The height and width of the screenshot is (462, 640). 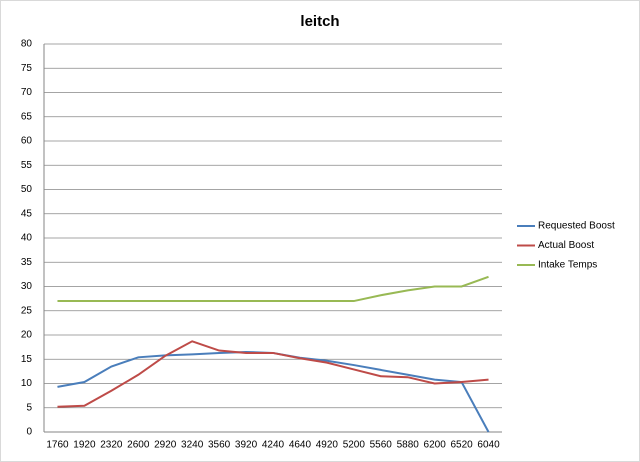 I want to click on x-tick-label: 4640, so click(x=300, y=445).